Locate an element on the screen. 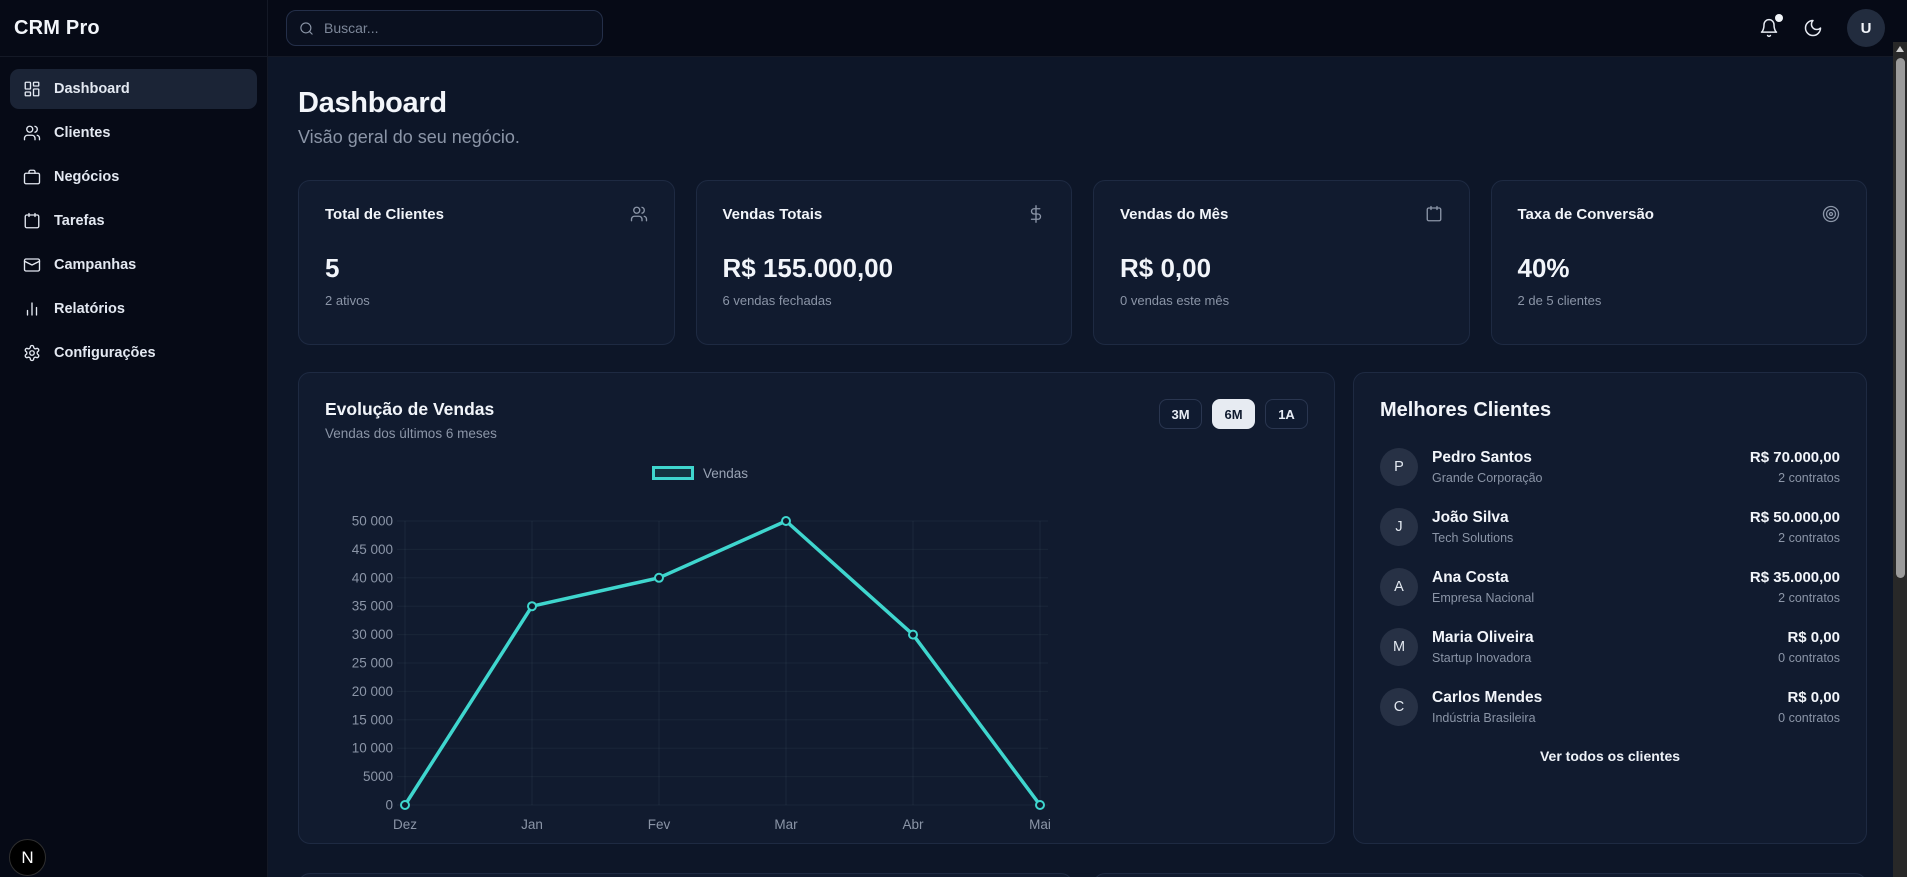  search-box is located at coordinates (444, 28).